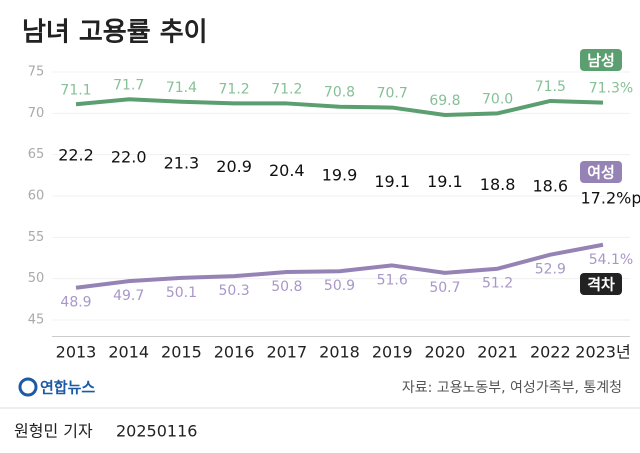 This screenshot has width=640, height=453. What do you see at coordinates (36, 319) in the screenshot?
I see `y-tick-label: 45` at bounding box center [36, 319].